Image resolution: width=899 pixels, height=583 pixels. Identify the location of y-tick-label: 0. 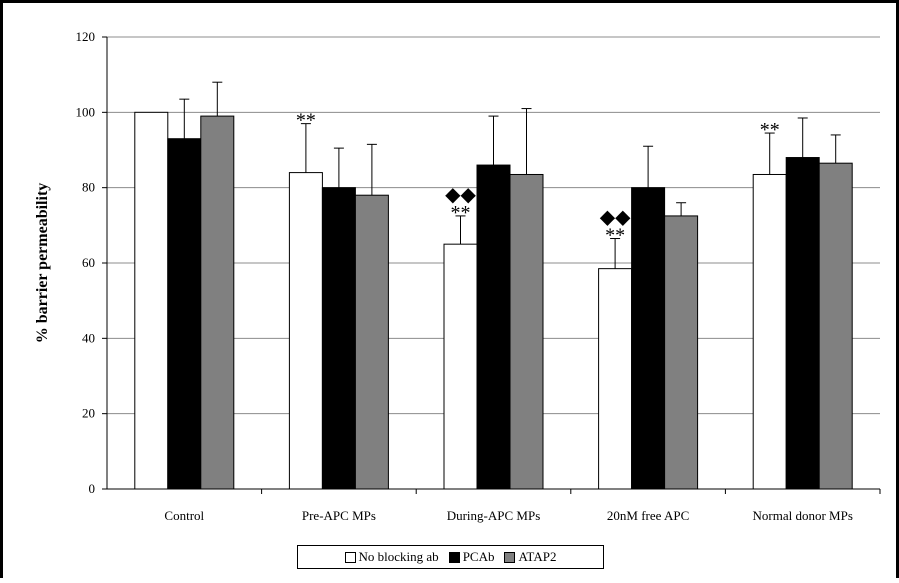
(92, 488).